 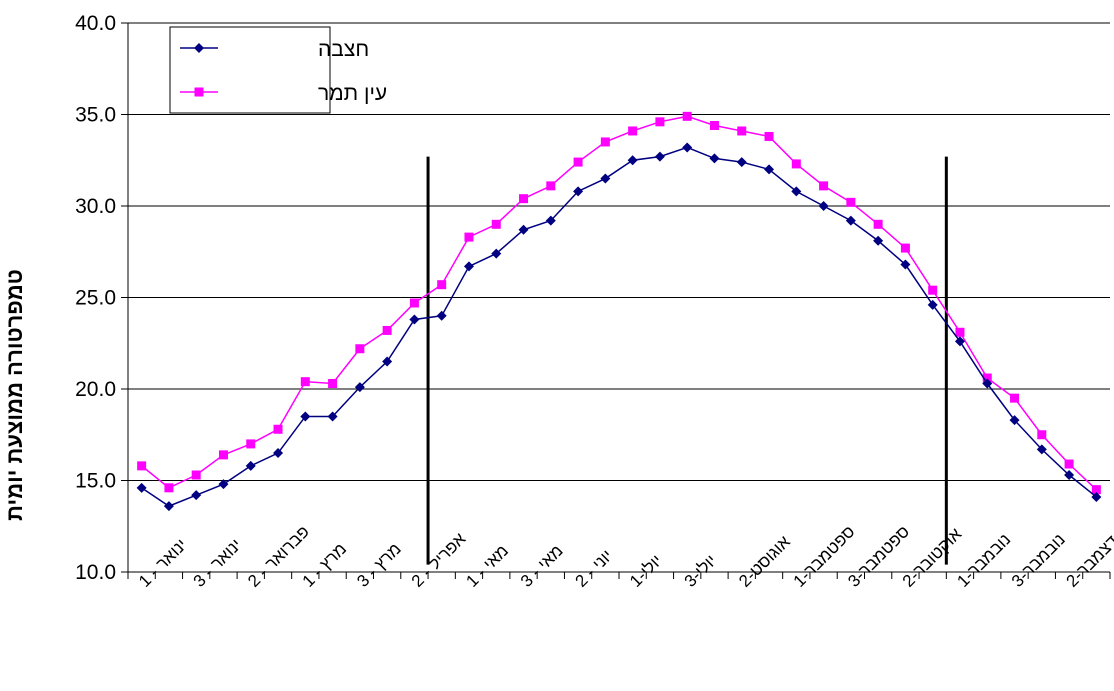 I want to click on x-tick-label: ינואר - 3, so click(x=218, y=563).